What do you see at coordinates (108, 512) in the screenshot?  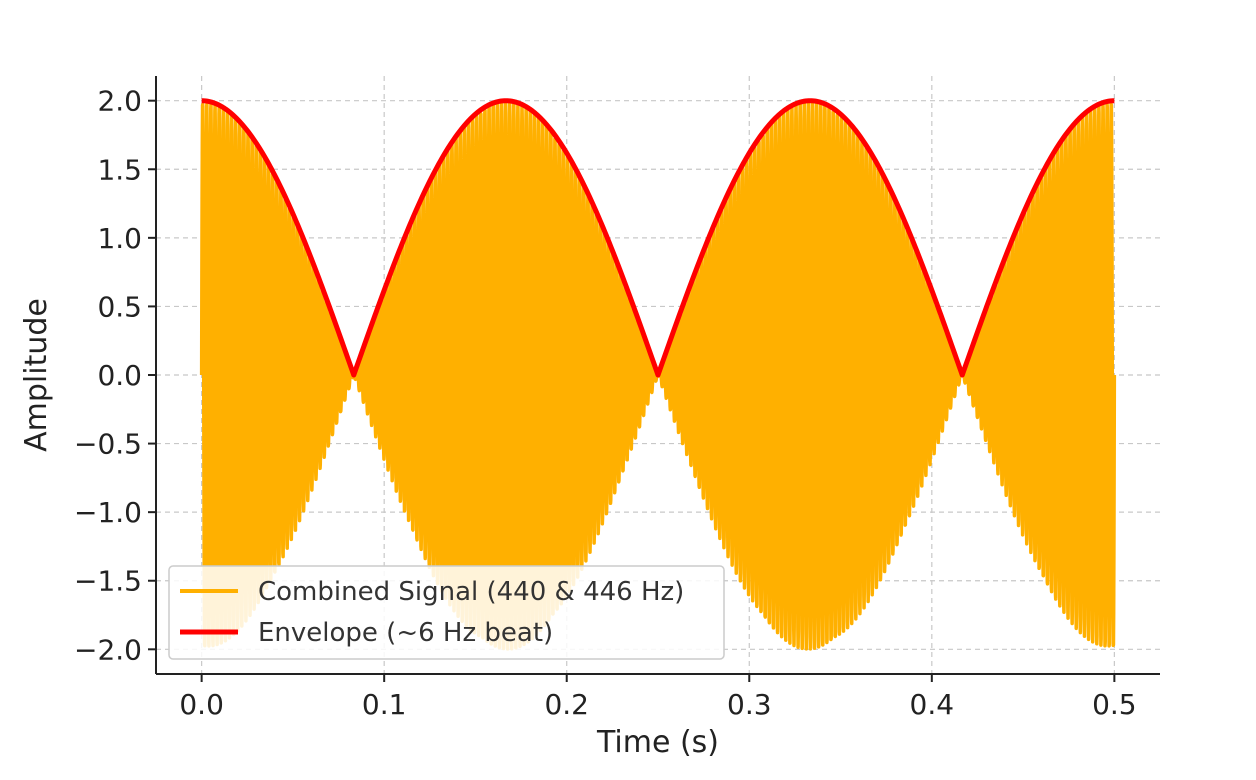 I see `y-tick-label: −1.0` at bounding box center [108, 512].